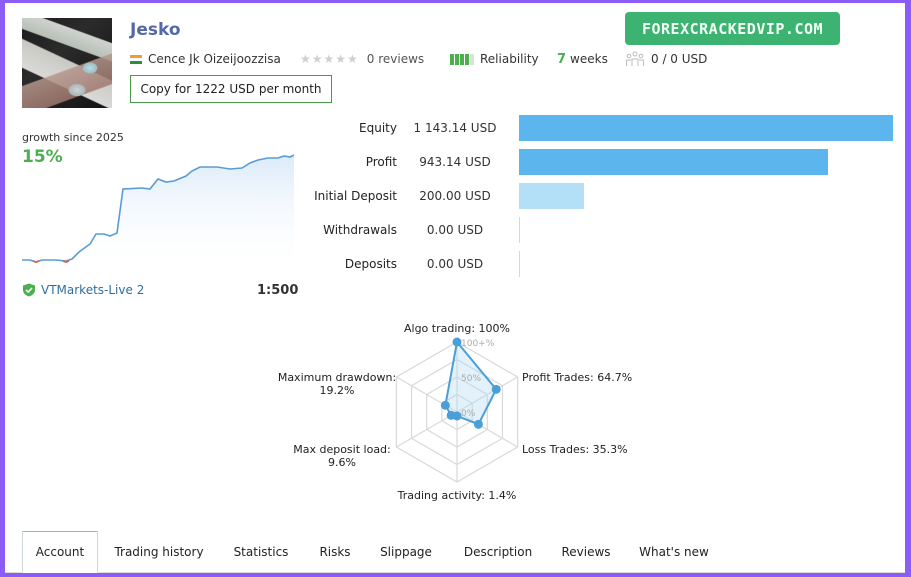  Describe the element at coordinates (679, 59) in the screenshot. I see `subscribers-value: 0 / 0 USD` at that location.